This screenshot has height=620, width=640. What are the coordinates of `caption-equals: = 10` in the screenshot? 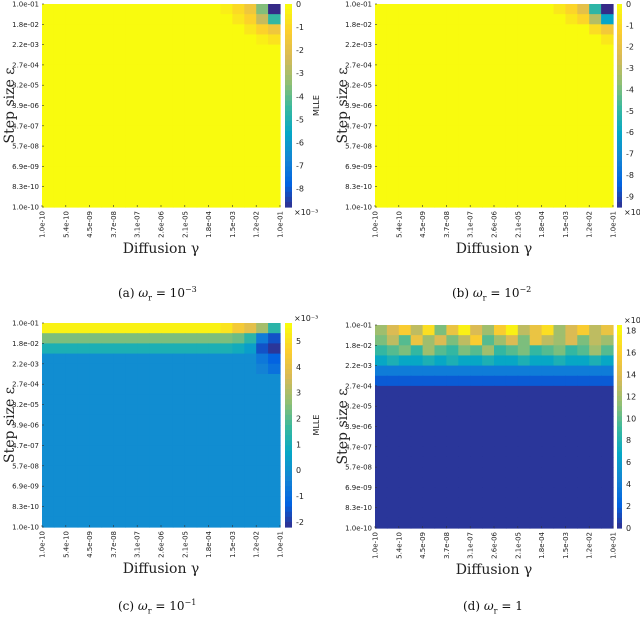 It's located at (170, 293).